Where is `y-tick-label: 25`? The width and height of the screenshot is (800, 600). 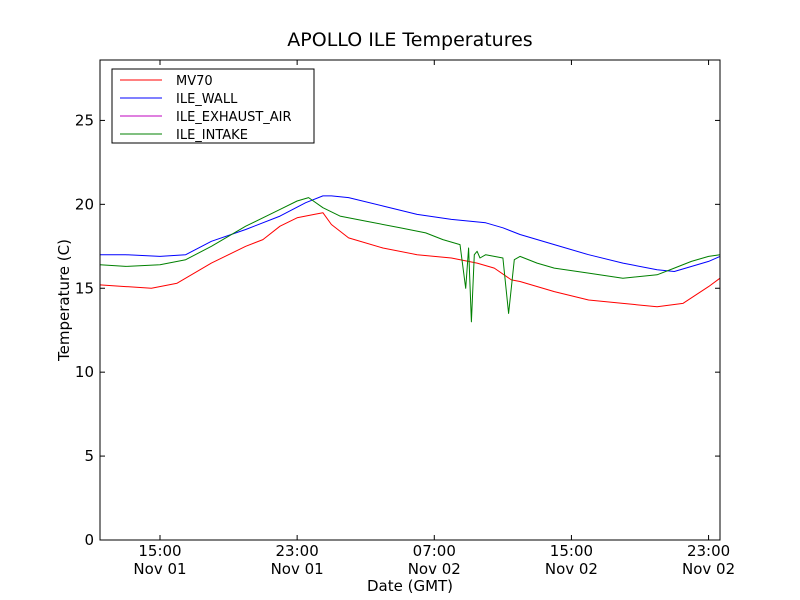
y-tick-label: 25 is located at coordinates (84, 120).